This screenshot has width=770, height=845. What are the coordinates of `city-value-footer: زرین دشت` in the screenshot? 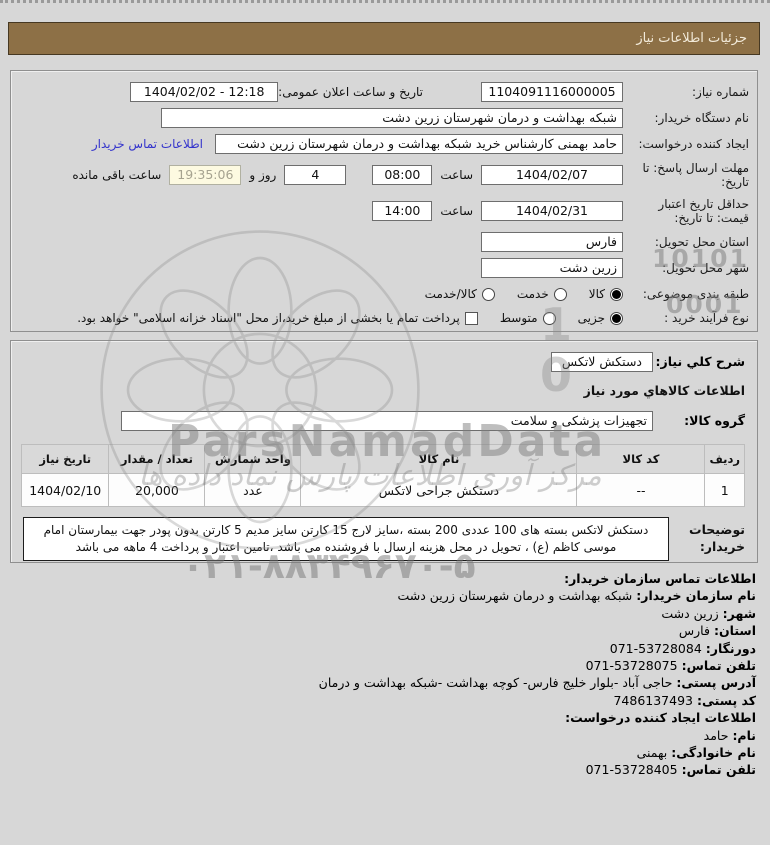 It's located at (690, 613).